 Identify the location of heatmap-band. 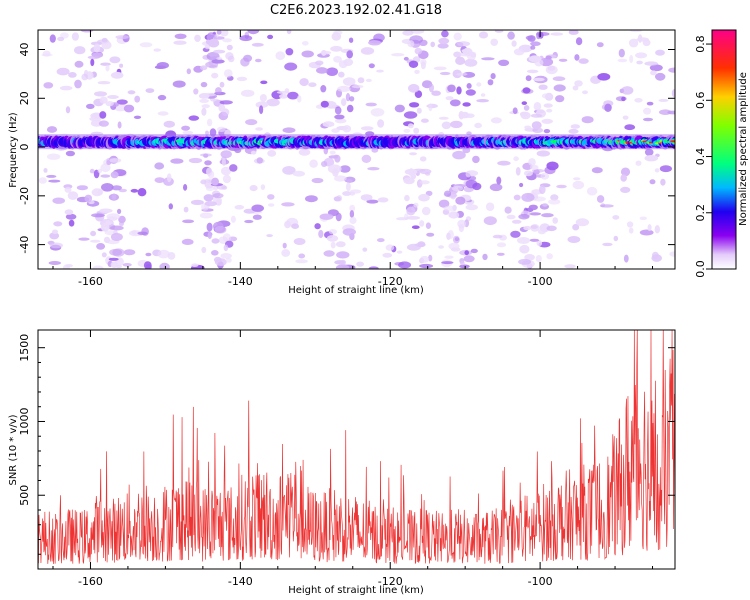
(356, 142).